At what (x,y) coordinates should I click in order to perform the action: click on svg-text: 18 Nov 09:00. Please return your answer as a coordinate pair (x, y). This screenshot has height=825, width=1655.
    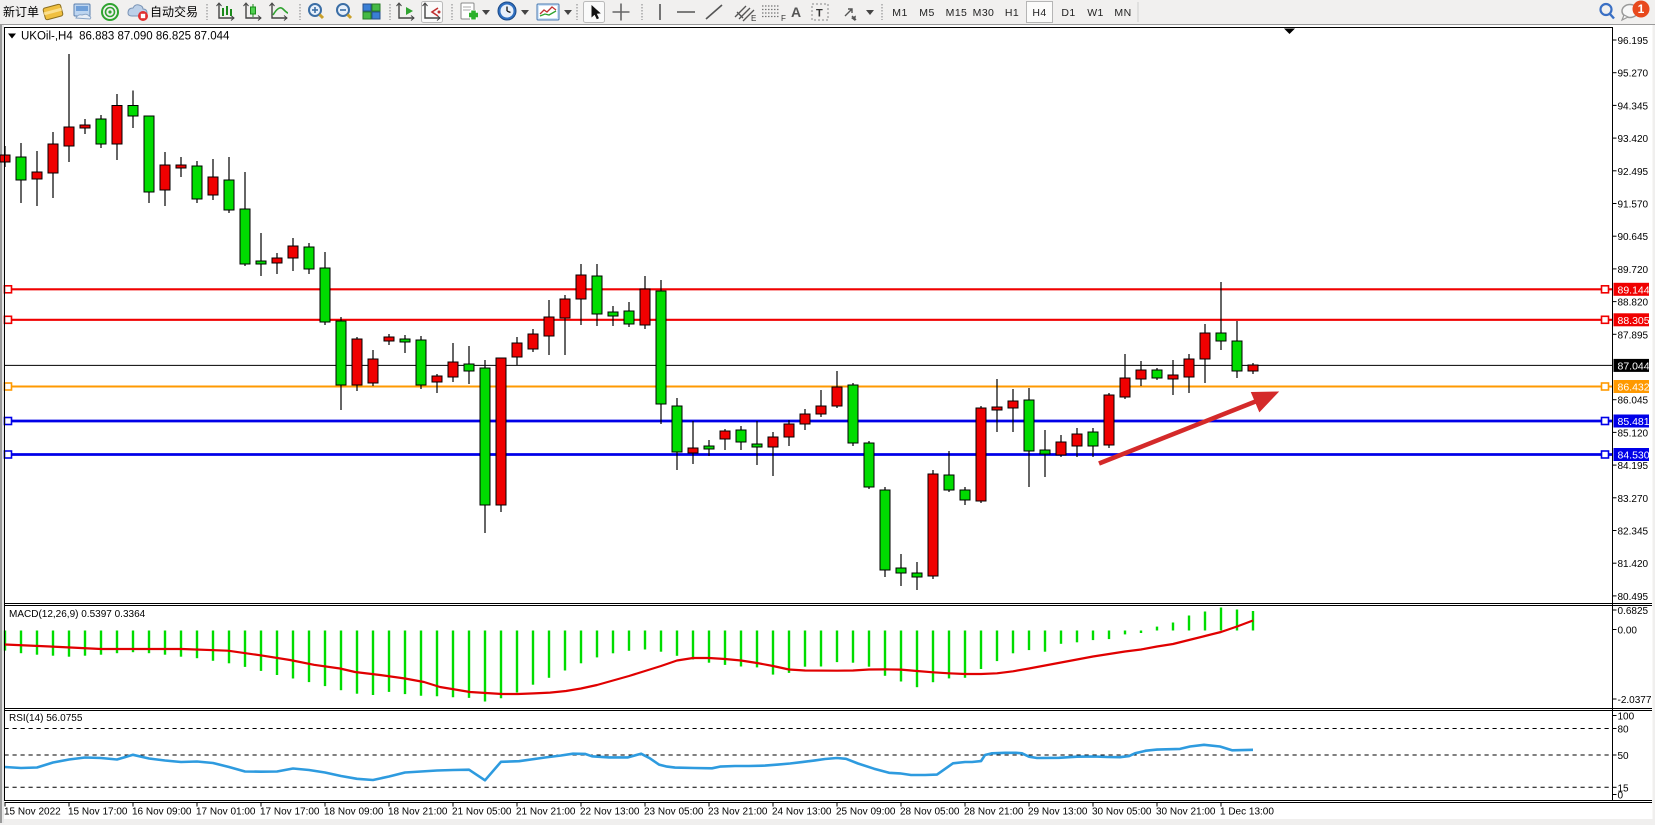
    Looking at the image, I should click on (354, 812).